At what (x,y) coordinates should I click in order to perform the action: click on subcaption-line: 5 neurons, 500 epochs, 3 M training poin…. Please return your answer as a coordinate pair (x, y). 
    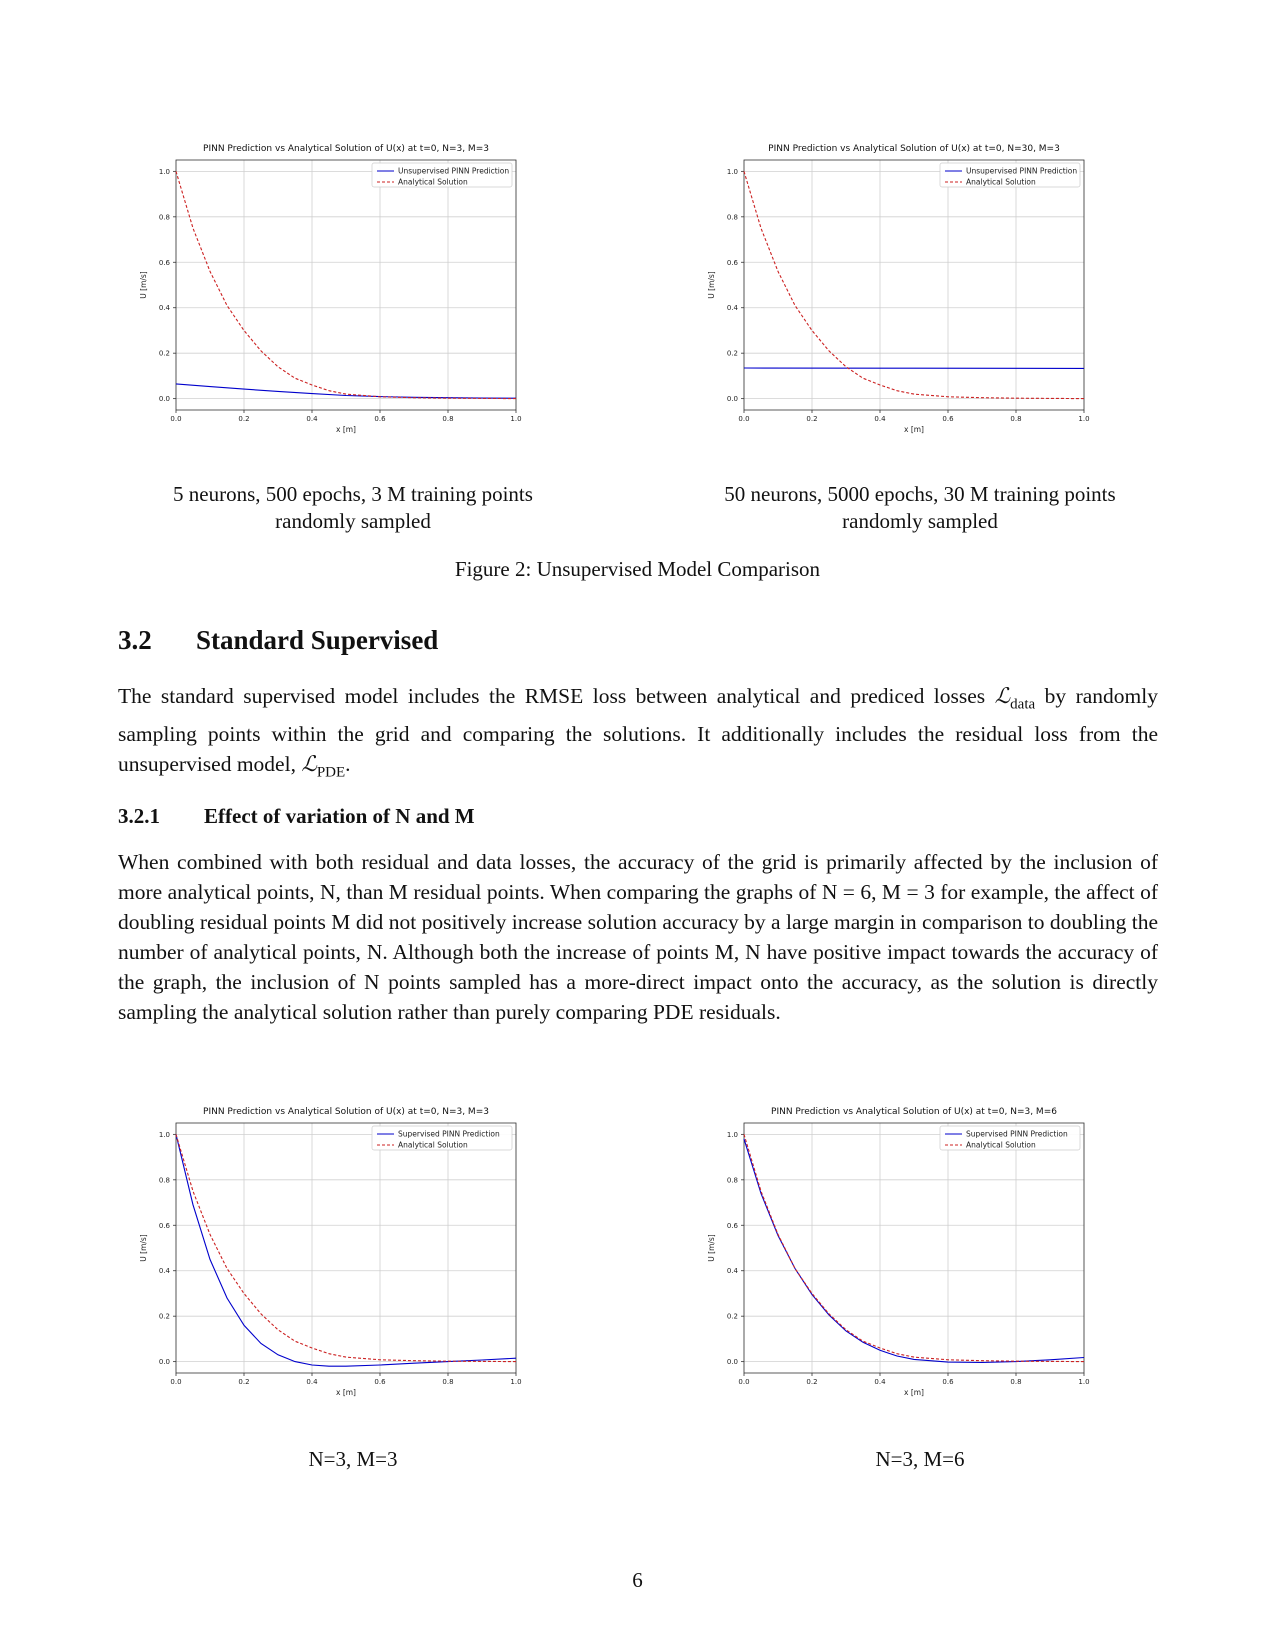
    Looking at the image, I should click on (353, 494).